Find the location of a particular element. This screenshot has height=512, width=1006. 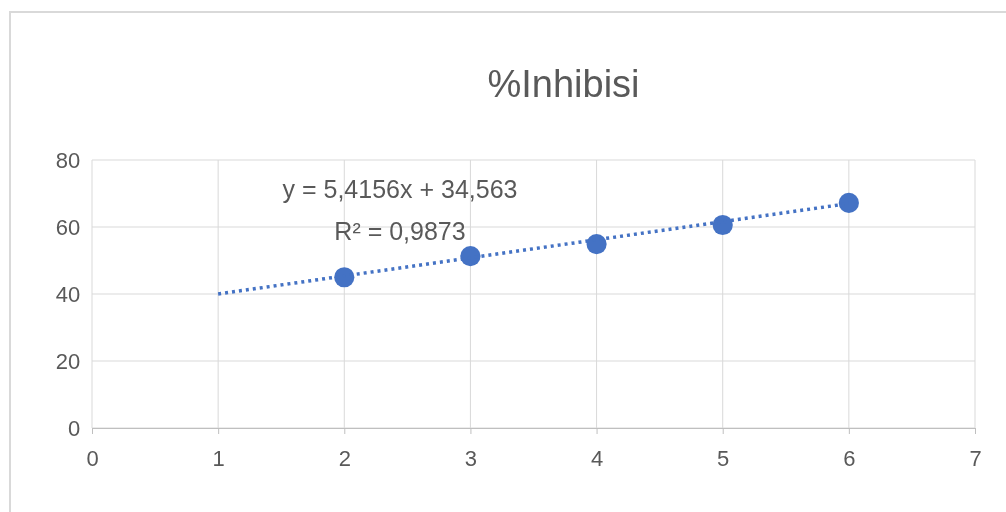

x-tick-label: 6 is located at coordinates (849, 458).